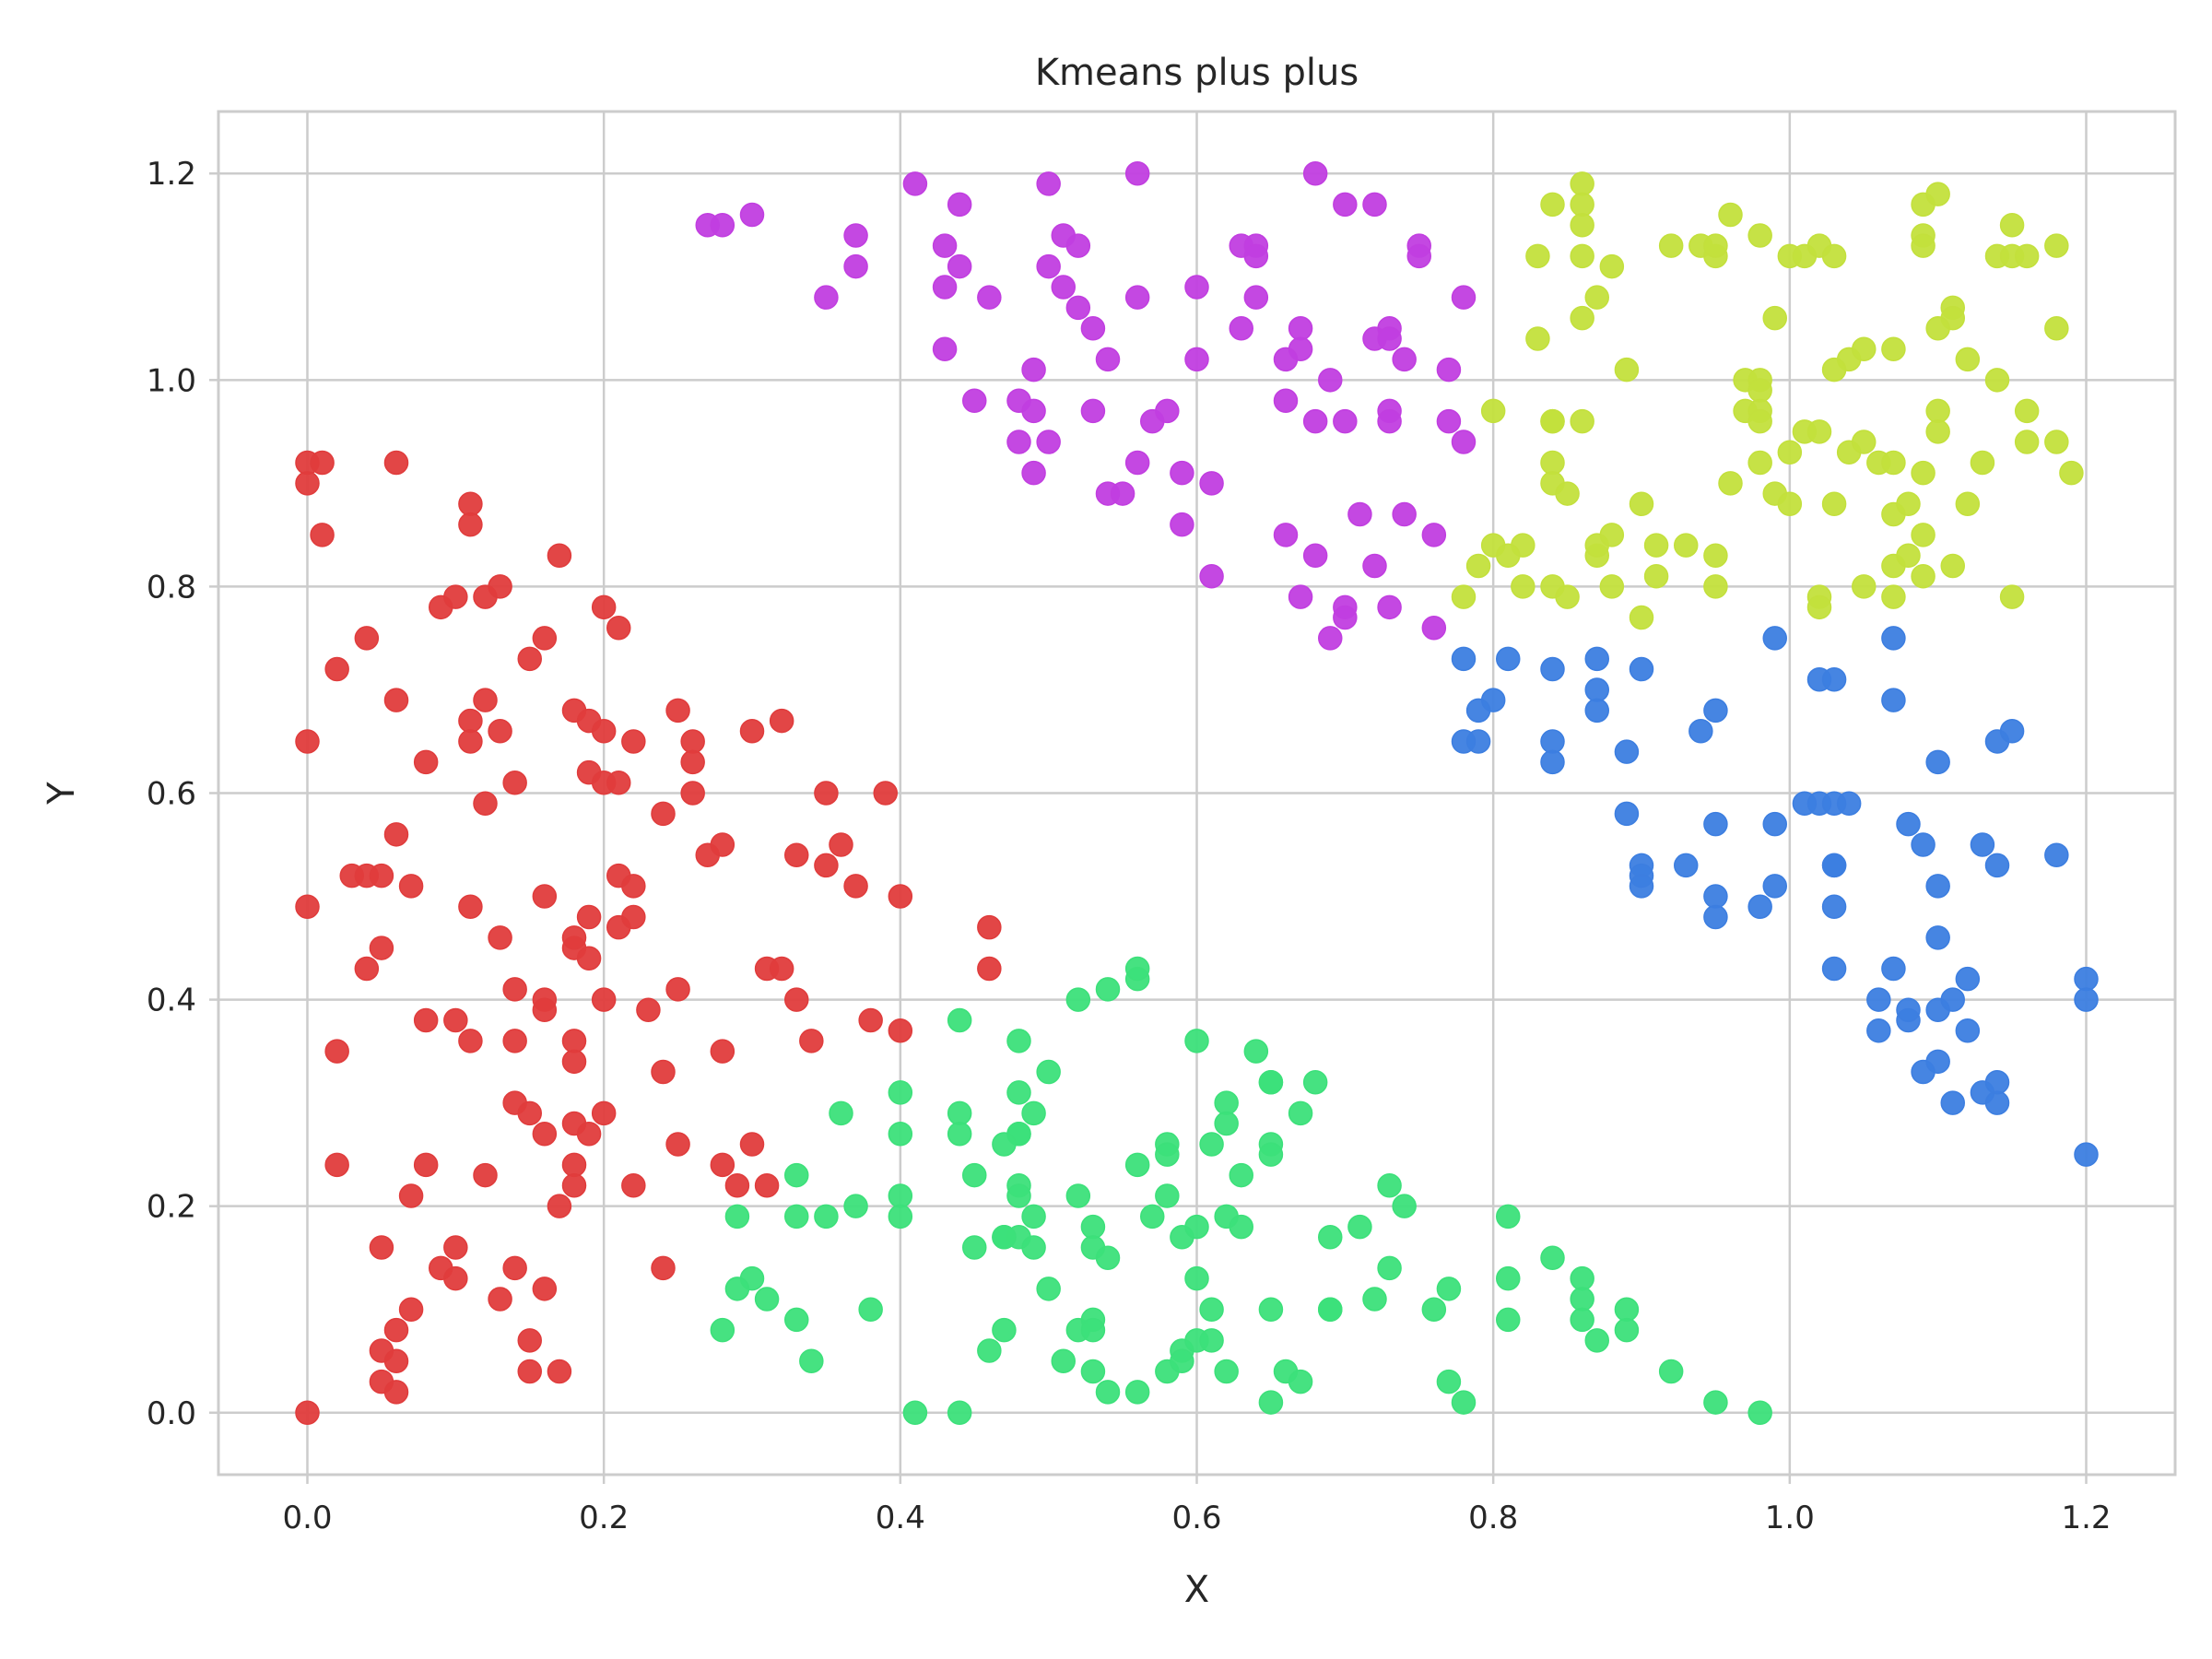 Image resolution: width=2212 pixels, height=1659 pixels. I want to click on x-tick-label: 0.8, so click(1493, 1518).